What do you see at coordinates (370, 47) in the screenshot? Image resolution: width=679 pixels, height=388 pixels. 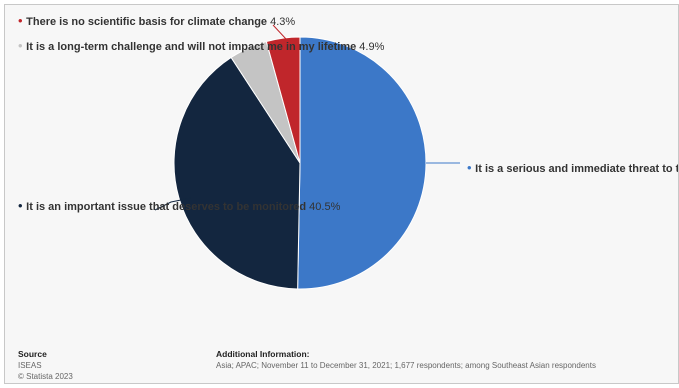 I see `slice-value-label: 4.9%` at bounding box center [370, 47].